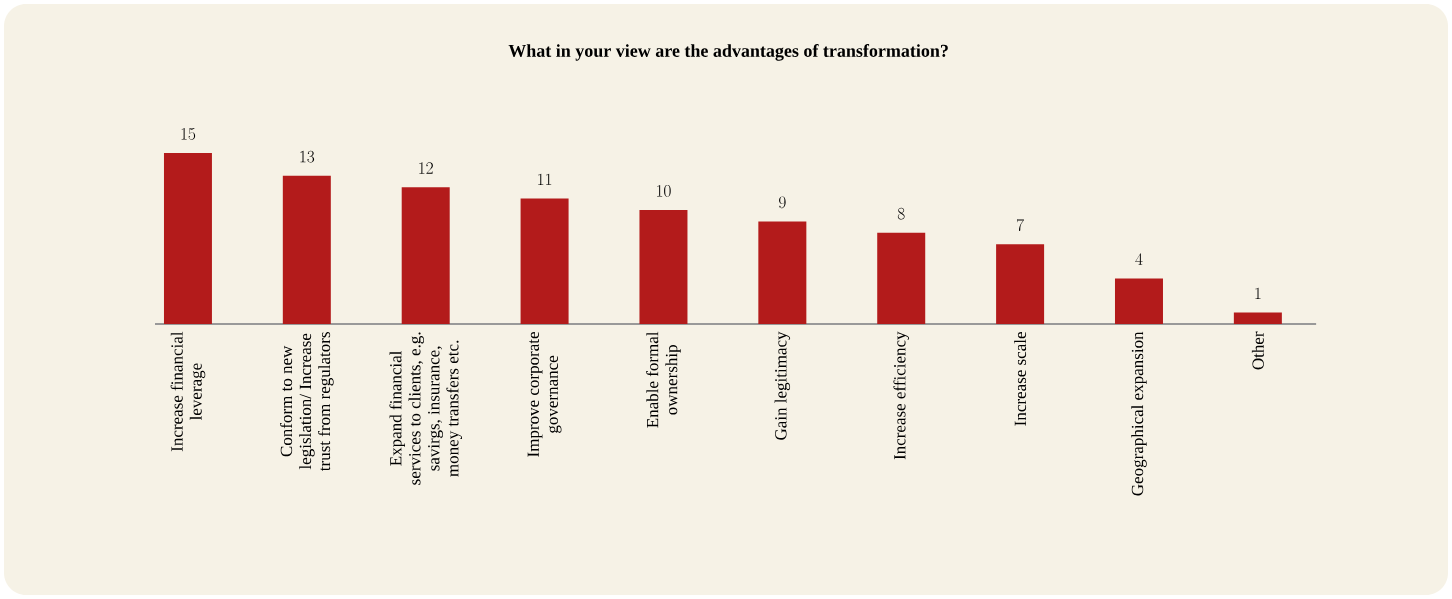  Describe the element at coordinates (188, 391) in the screenshot. I see `x-tick-label: Increase financial leverage` at that location.